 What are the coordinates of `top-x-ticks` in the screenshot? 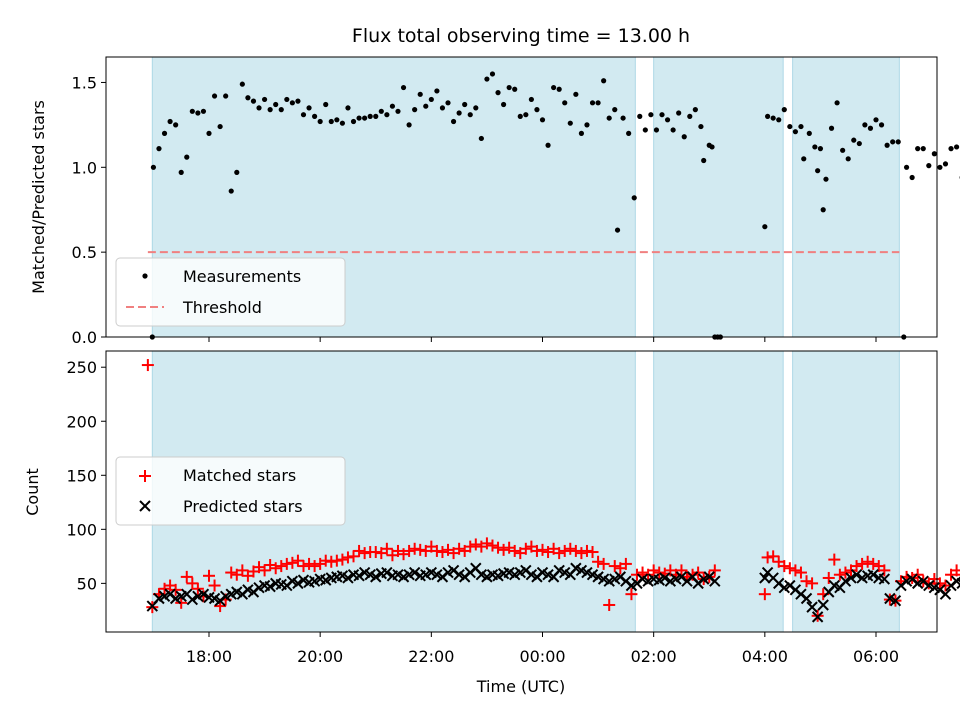 It's located at (542, 339).